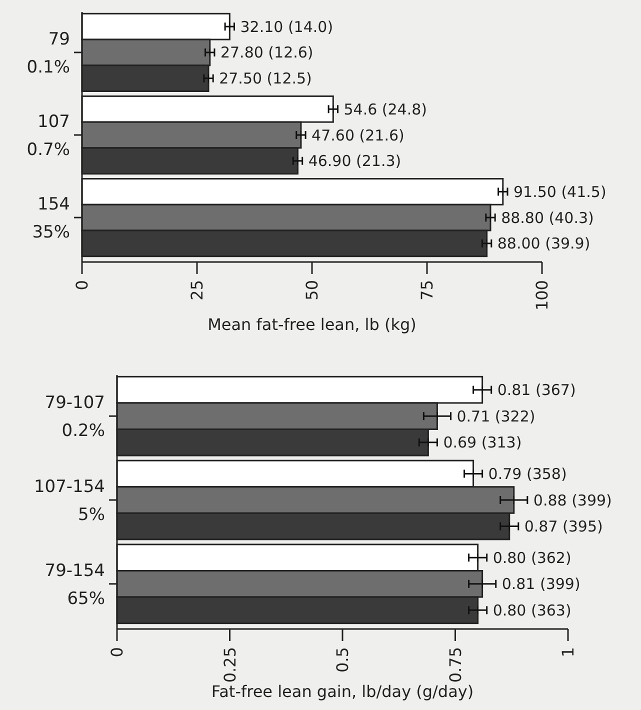 Image resolution: width=641 pixels, height=710 pixels. I want to click on data-label: 47.60 (21.6), so click(358, 135).